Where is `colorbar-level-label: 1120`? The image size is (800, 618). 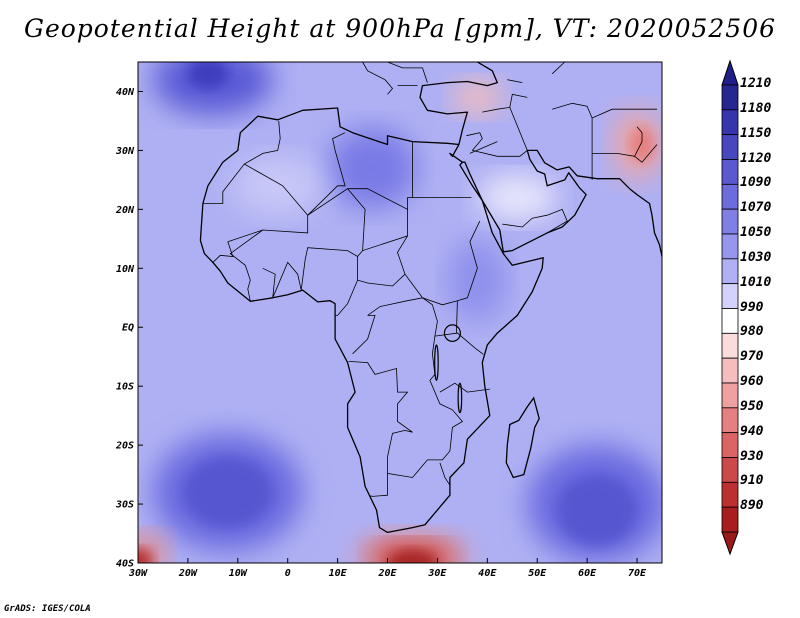 colorbar-level-label: 1120 is located at coordinates (756, 158).